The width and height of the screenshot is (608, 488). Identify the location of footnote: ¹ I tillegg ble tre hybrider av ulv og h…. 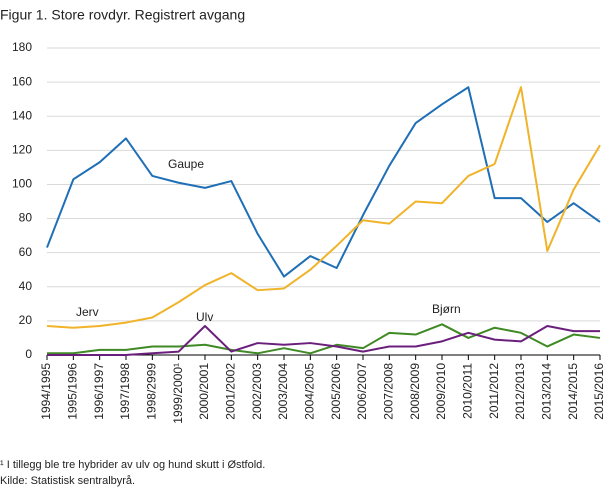
(132, 465).